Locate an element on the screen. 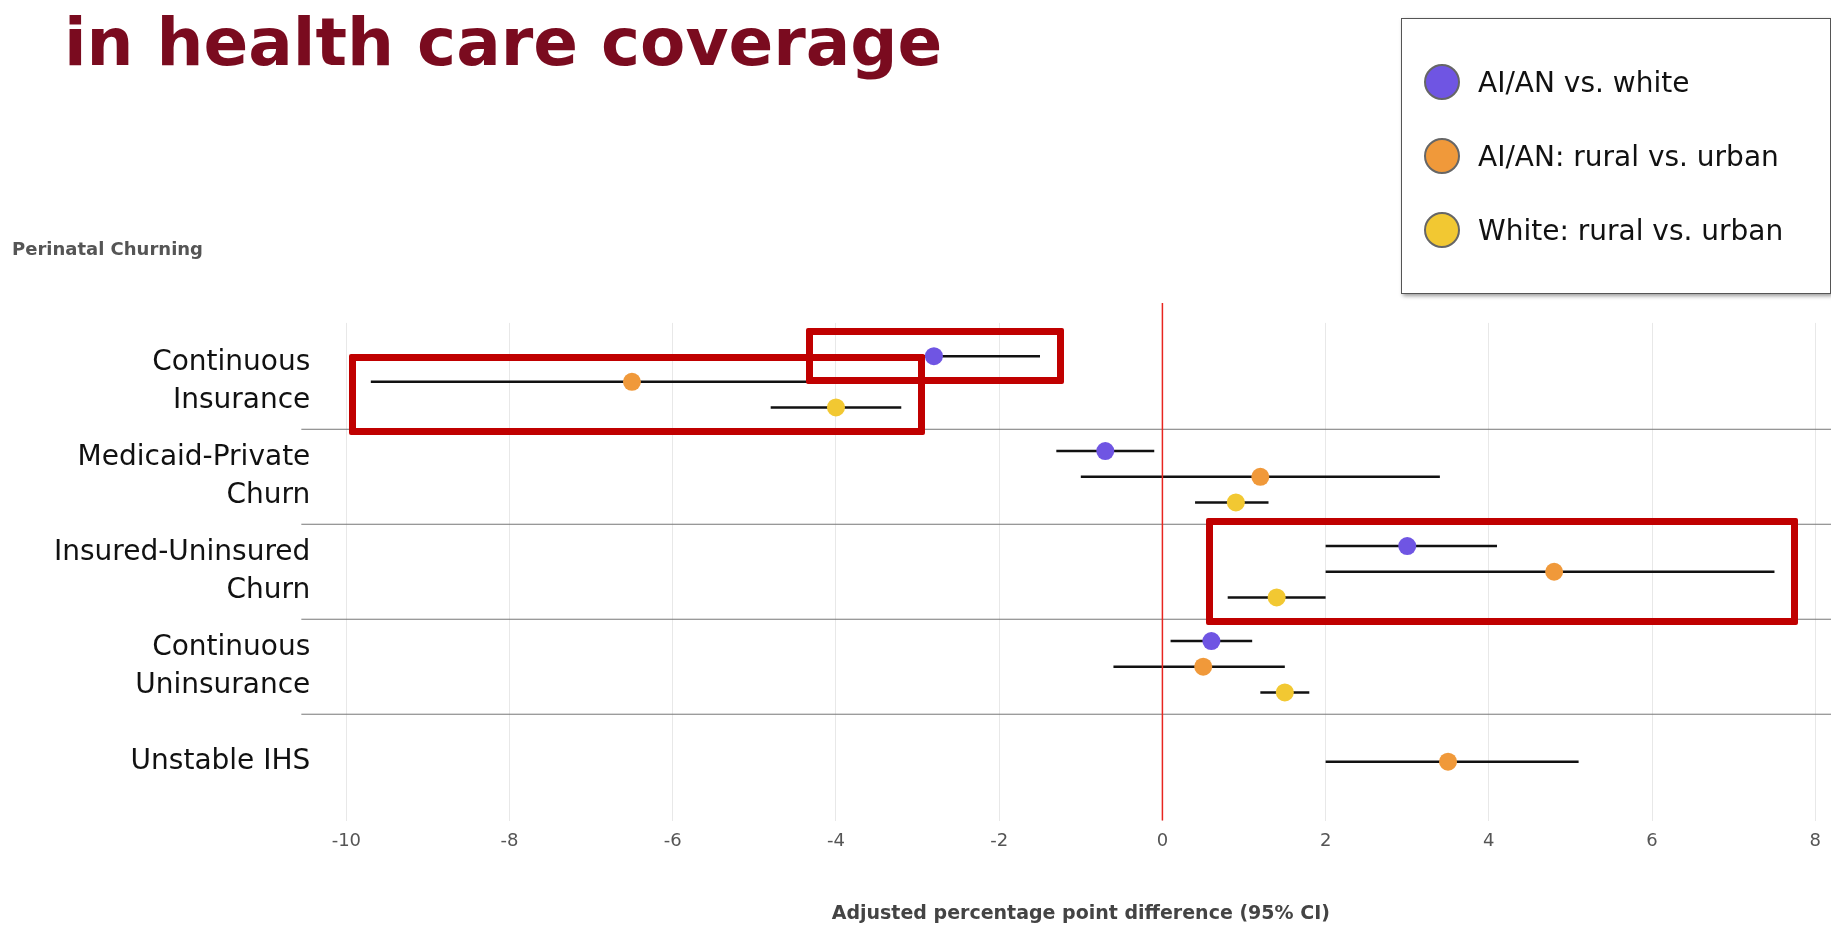  x-tick-label: 6 is located at coordinates (1652, 840).